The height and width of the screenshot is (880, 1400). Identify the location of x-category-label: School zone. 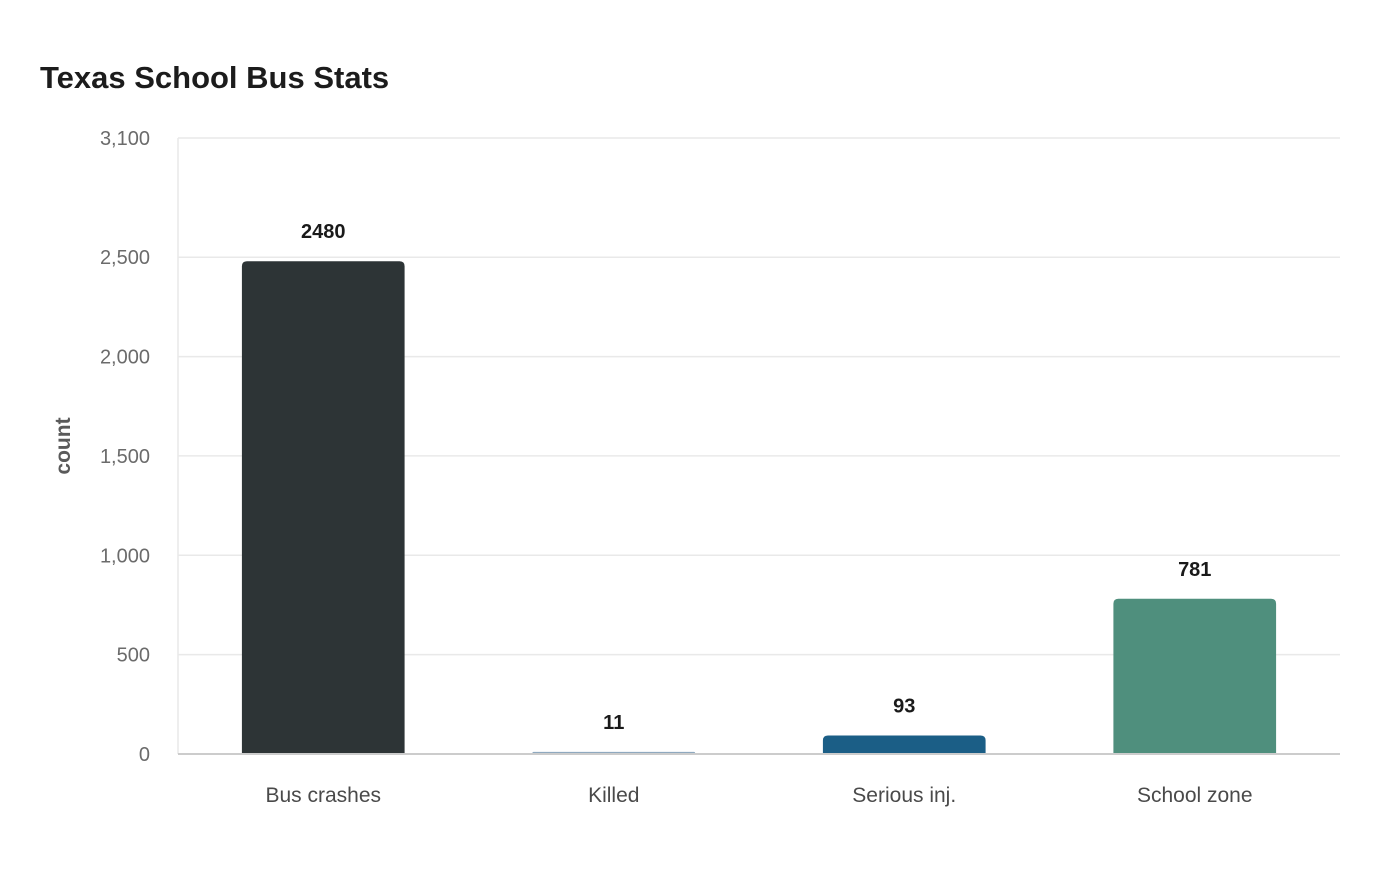
(1195, 795).